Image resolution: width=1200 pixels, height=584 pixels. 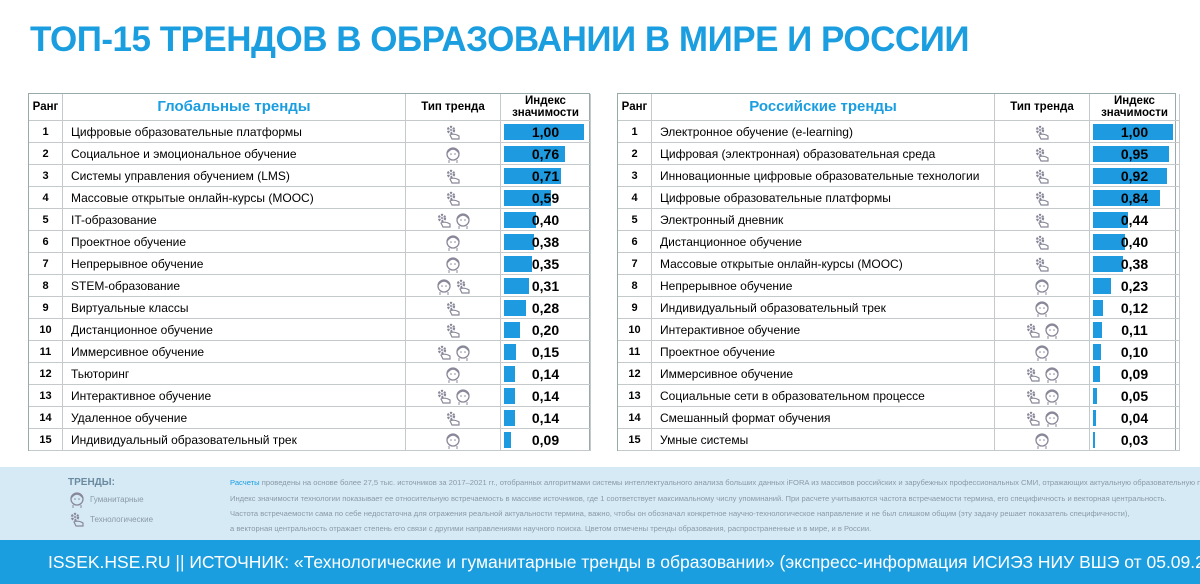 I want to click on index-cell: 0,92, so click(x=1135, y=176).